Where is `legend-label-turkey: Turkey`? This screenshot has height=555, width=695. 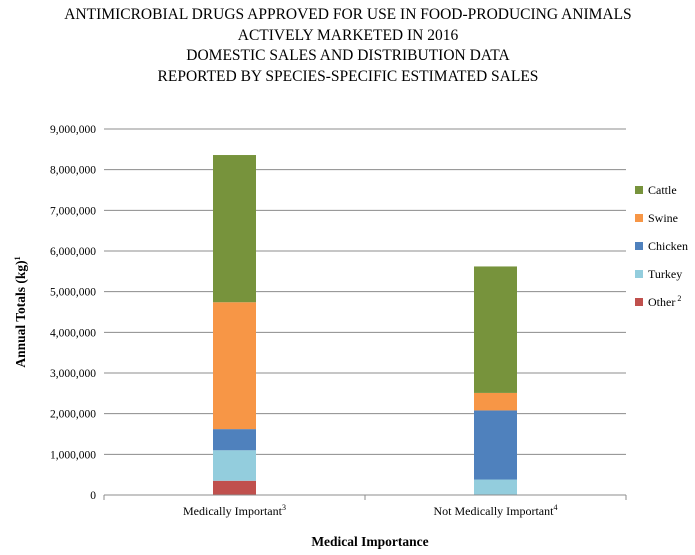
legend-label-turkey: Turkey is located at coordinates (665, 274).